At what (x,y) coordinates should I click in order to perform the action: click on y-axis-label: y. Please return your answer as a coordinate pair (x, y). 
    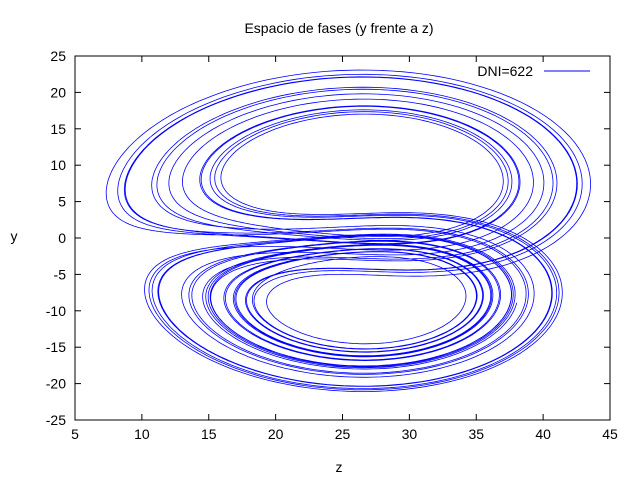
    Looking at the image, I should click on (14, 236).